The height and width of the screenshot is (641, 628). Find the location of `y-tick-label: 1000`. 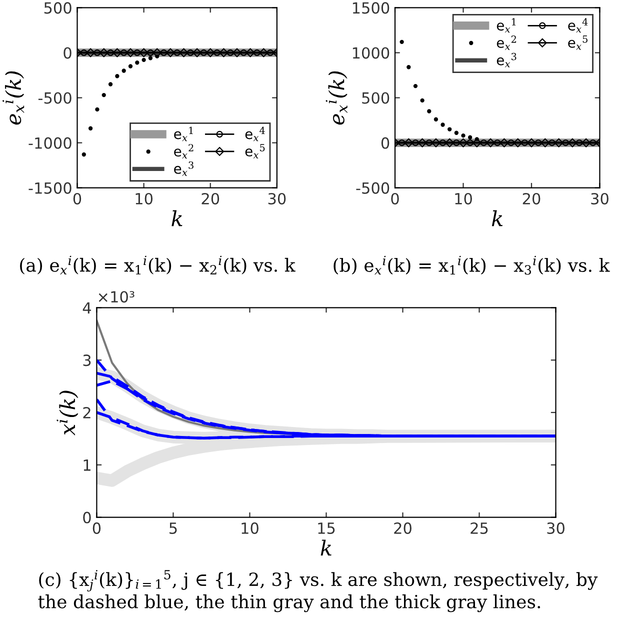

y-tick-label: 1000 is located at coordinates (371, 53).